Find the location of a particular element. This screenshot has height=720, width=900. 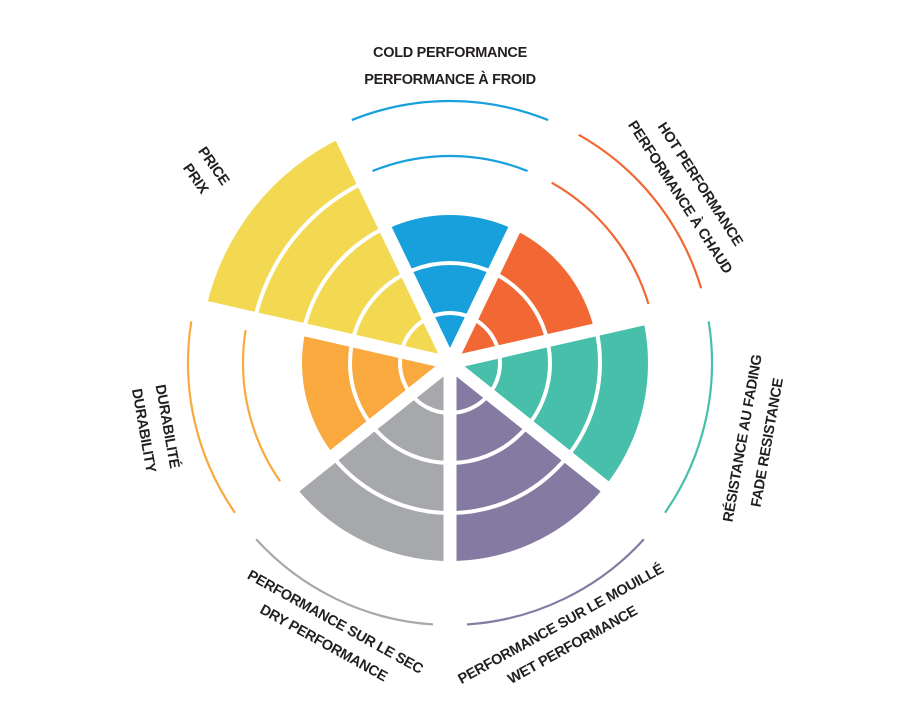

label-cold-fr: PERFORMANCE À FROID is located at coordinates (450, 79).